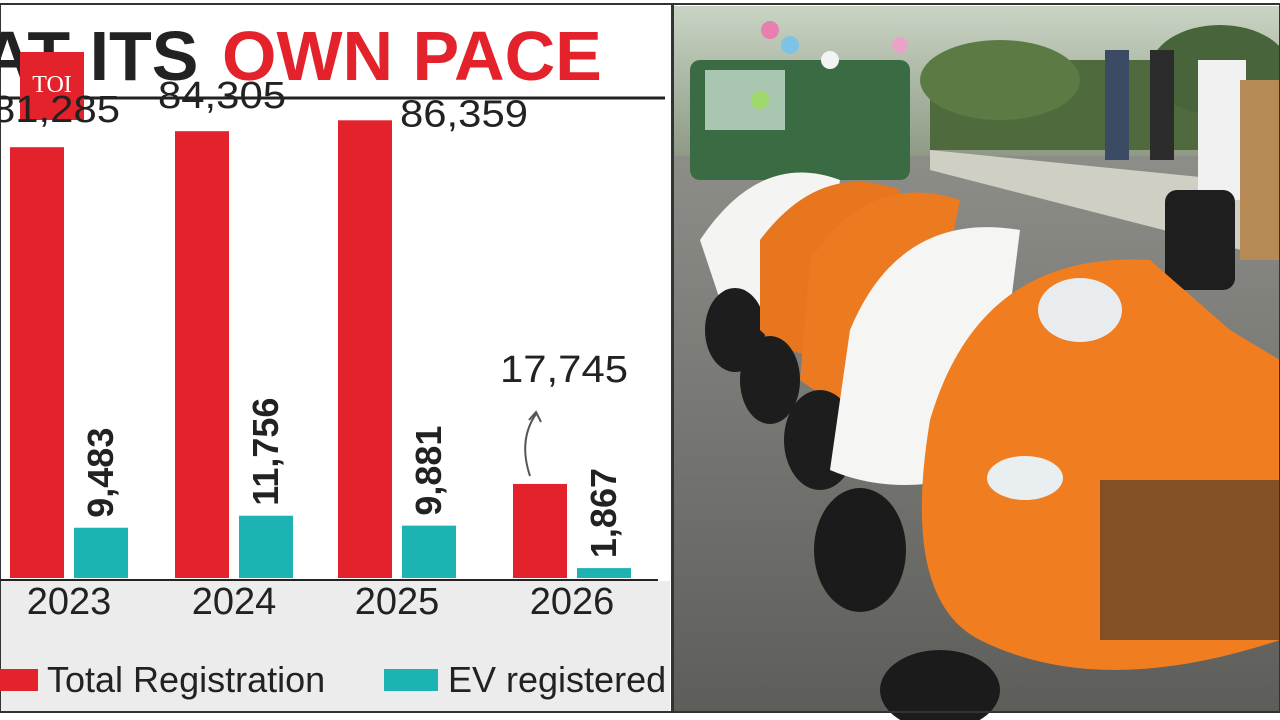 The image size is (1280, 720). Describe the element at coordinates (412, 56) in the screenshot. I see `chart-title-highlight: OWN PACE` at that location.